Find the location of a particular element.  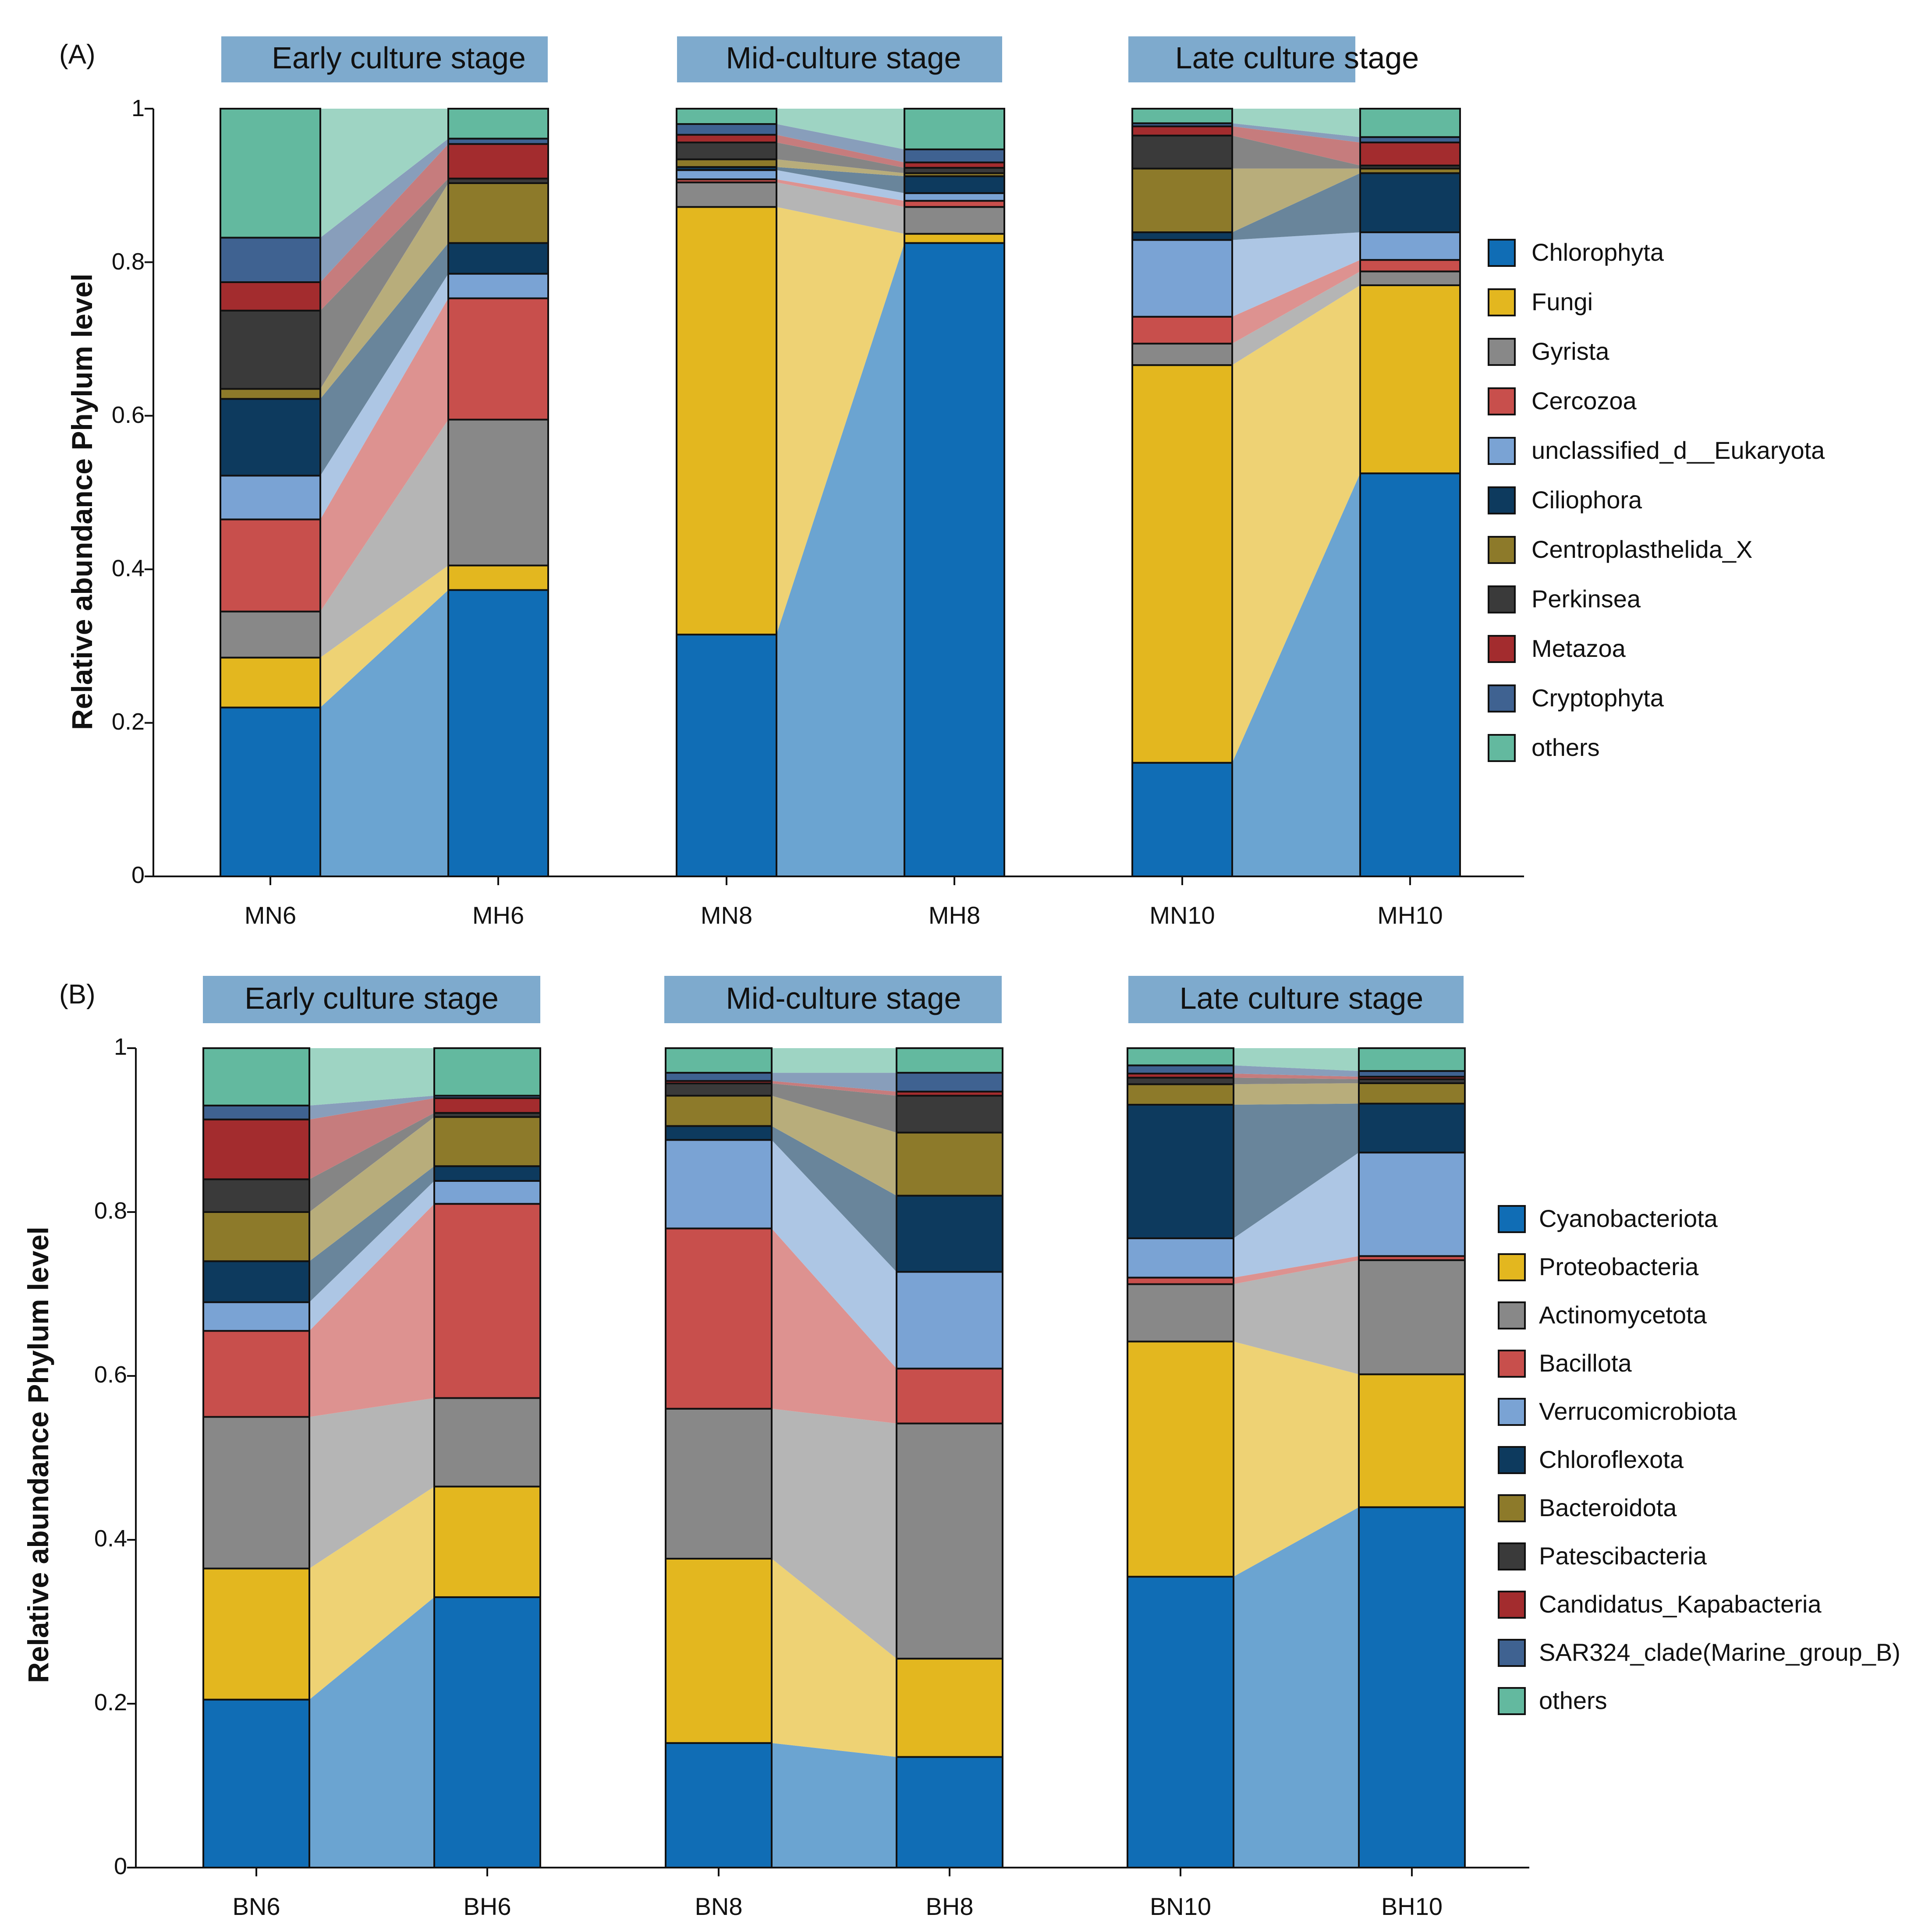

legend-label: Fungi is located at coordinates (1562, 302).